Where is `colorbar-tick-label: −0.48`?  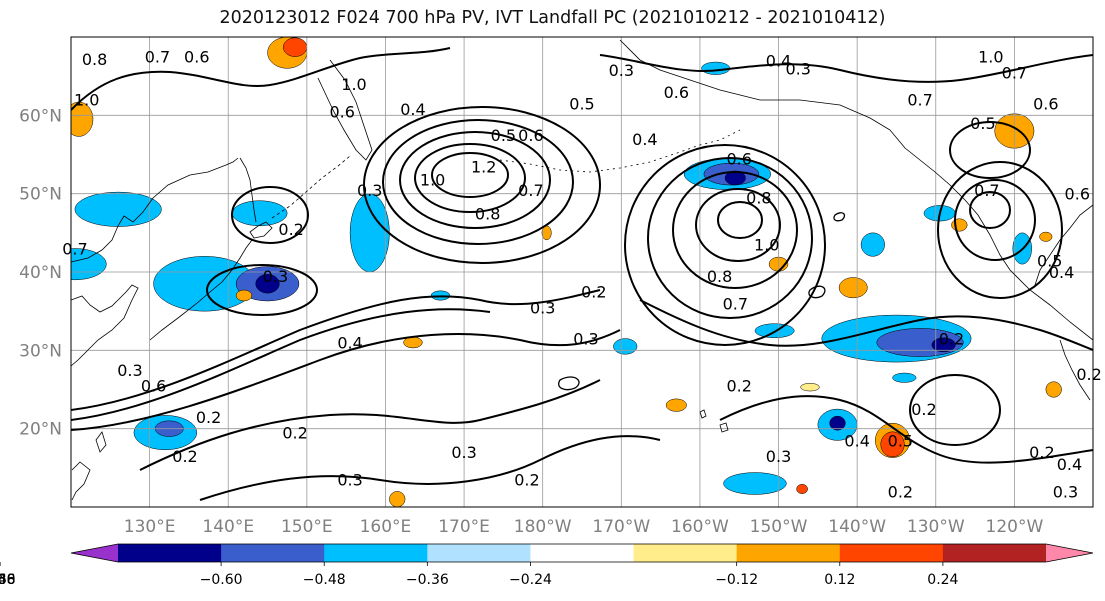
colorbar-tick-label: −0.48 is located at coordinates (324, 580).